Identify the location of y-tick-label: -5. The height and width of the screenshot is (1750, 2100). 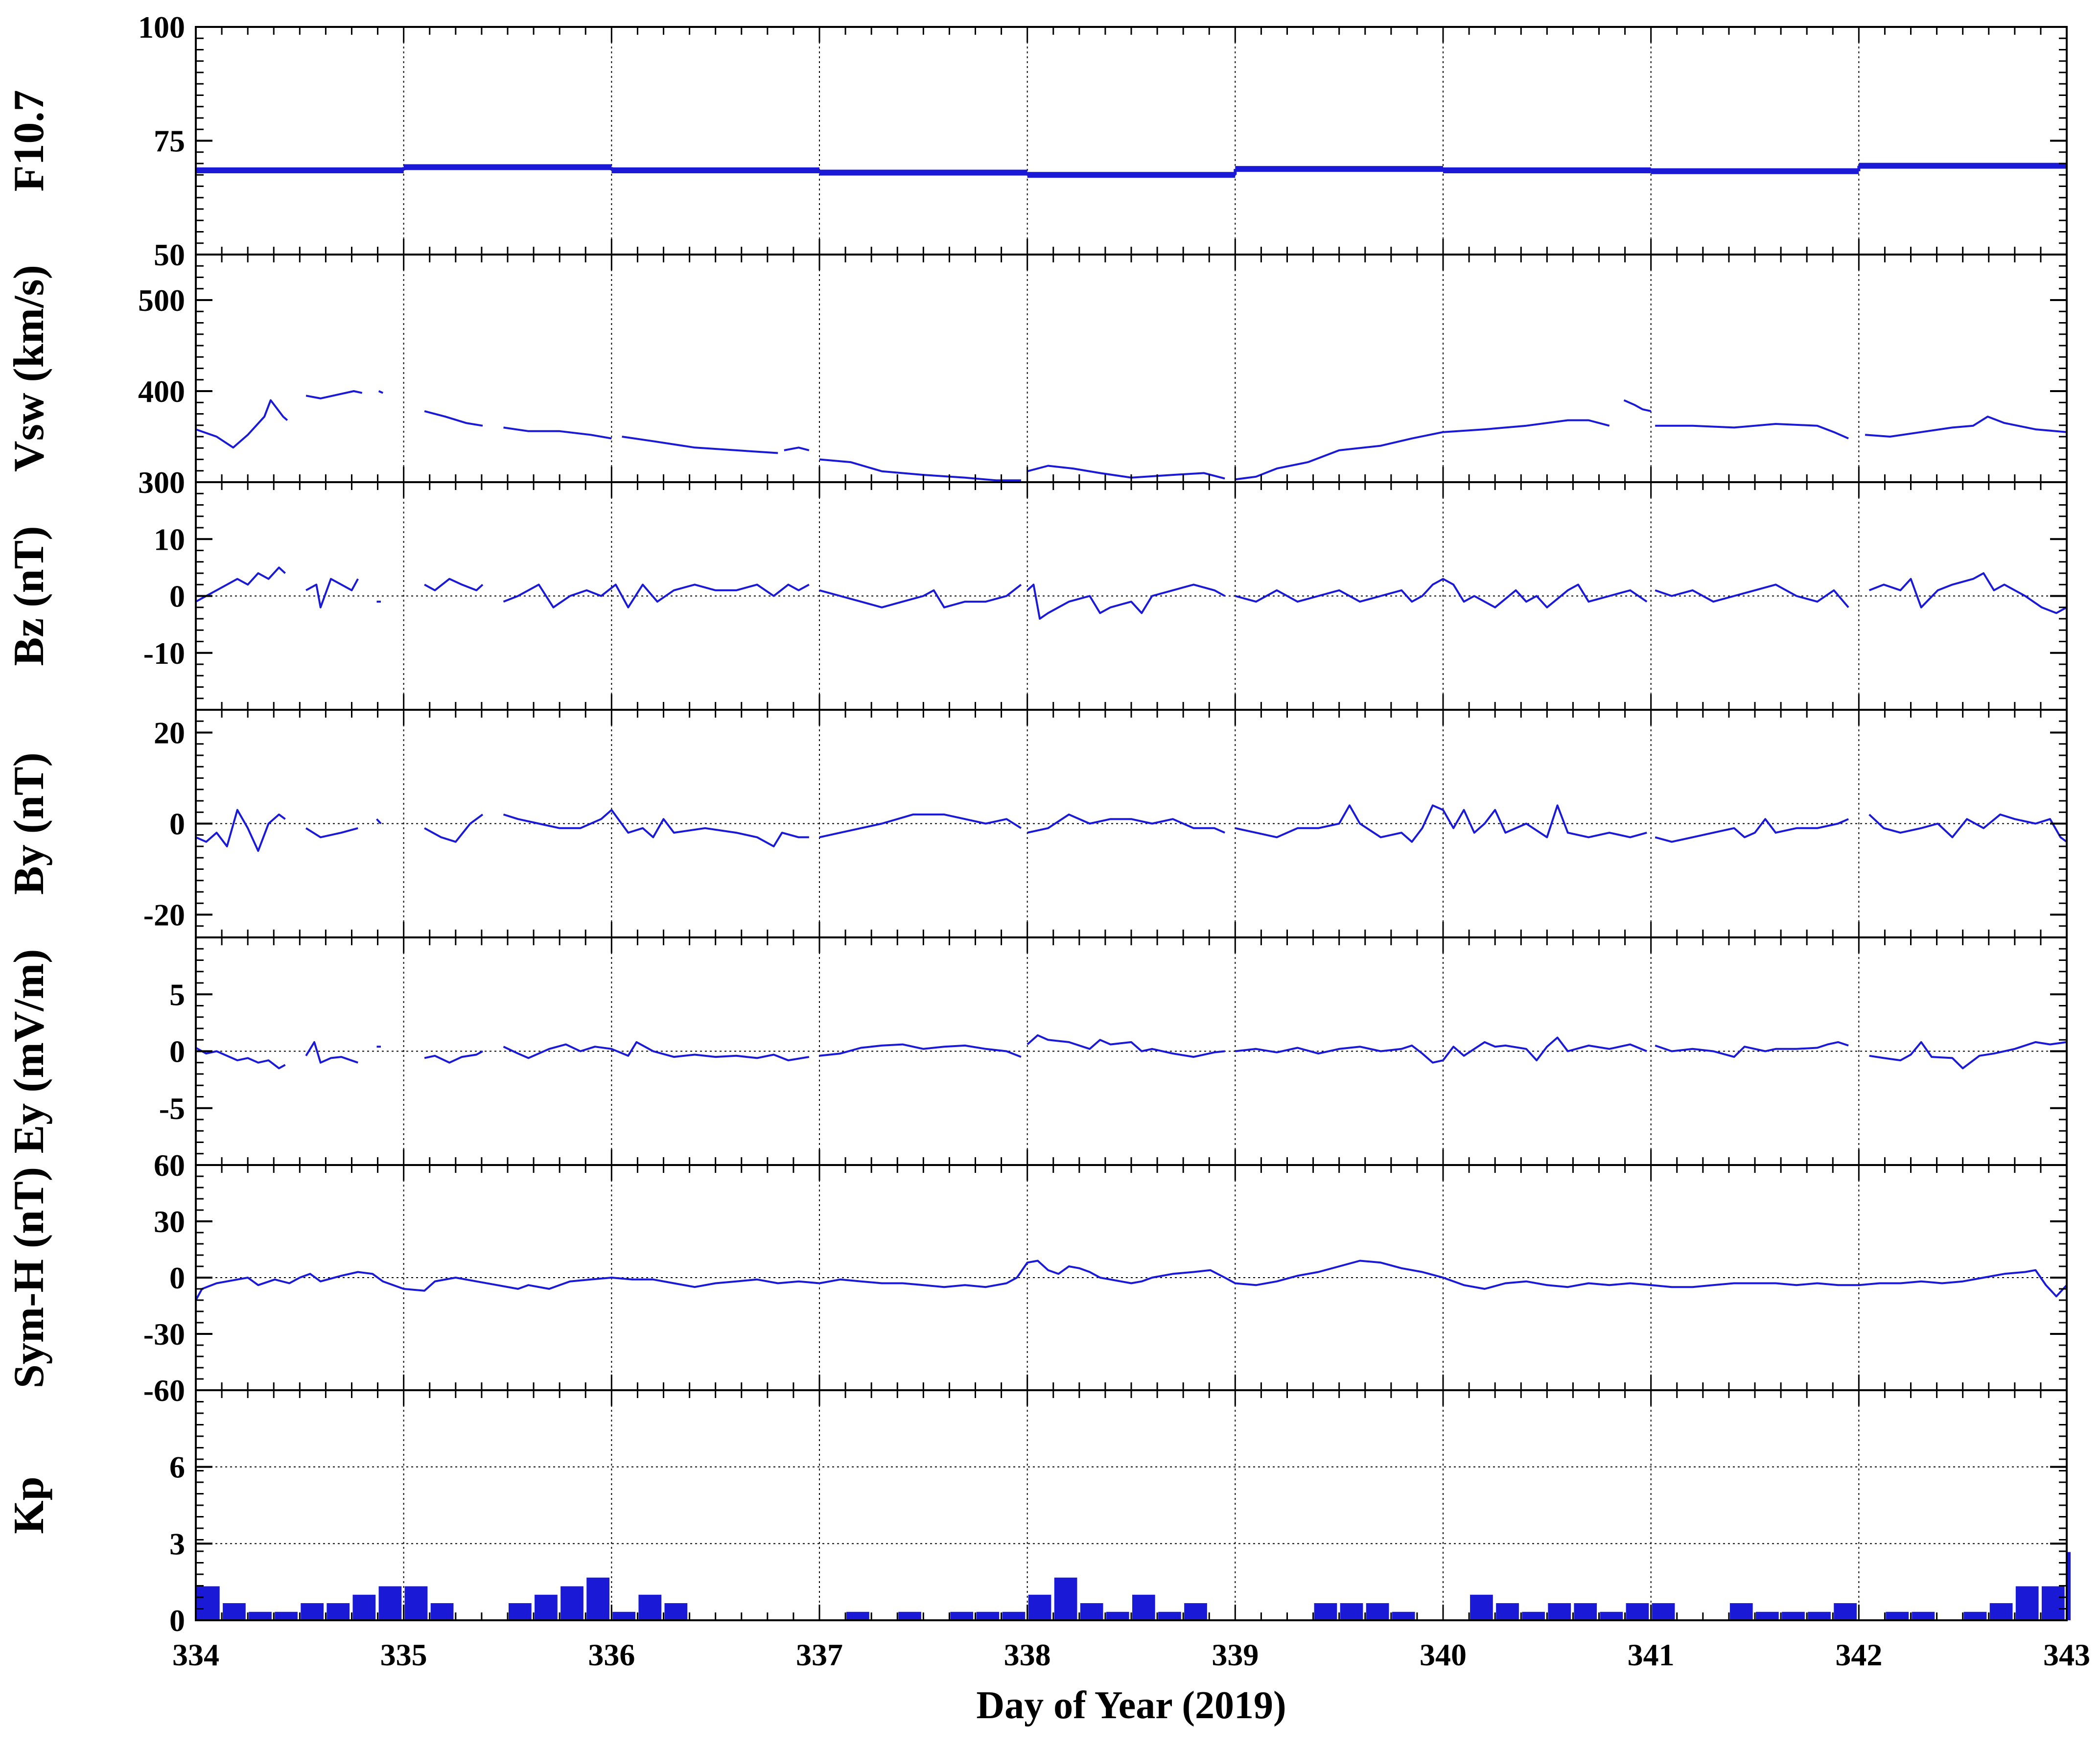
(172, 1108).